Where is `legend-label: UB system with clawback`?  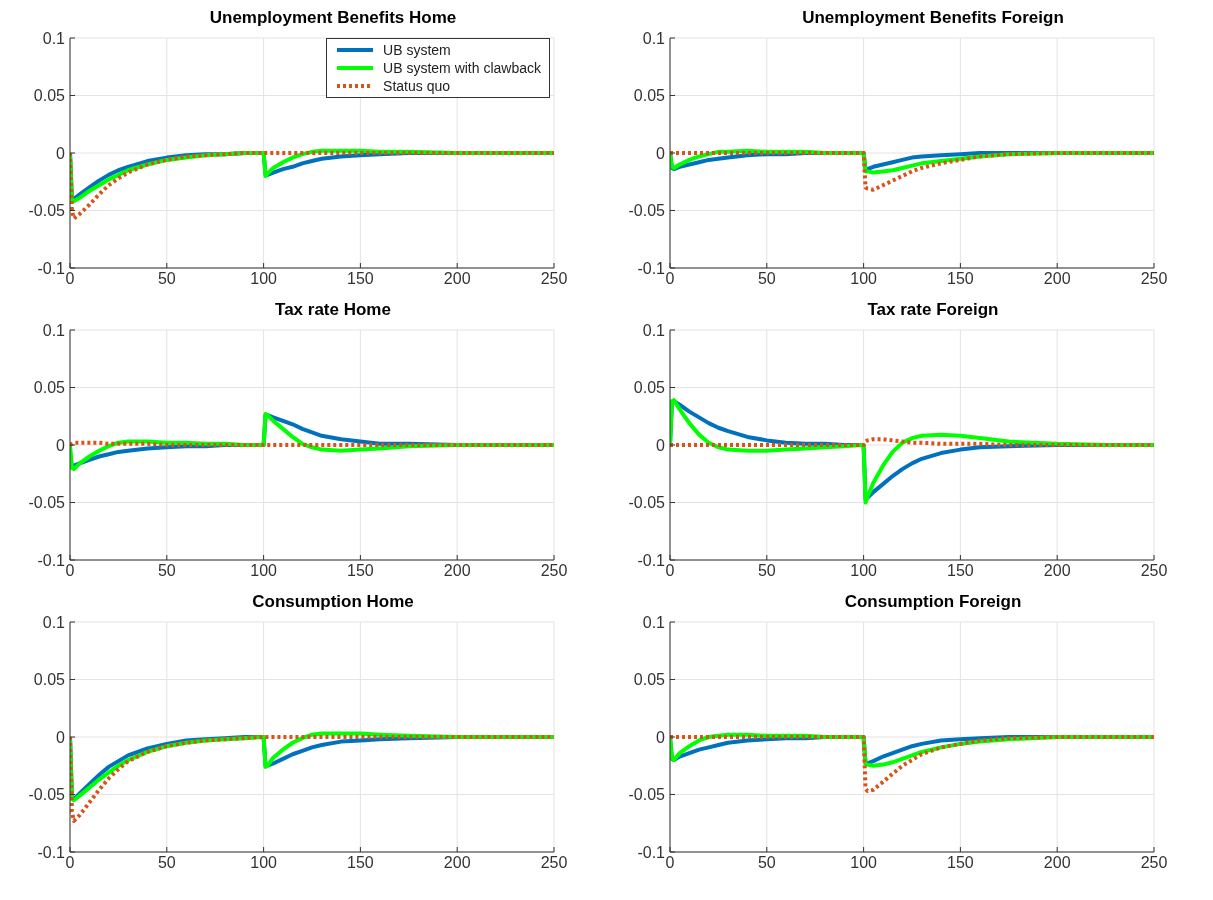 legend-label: UB system with clawback is located at coordinates (462, 68).